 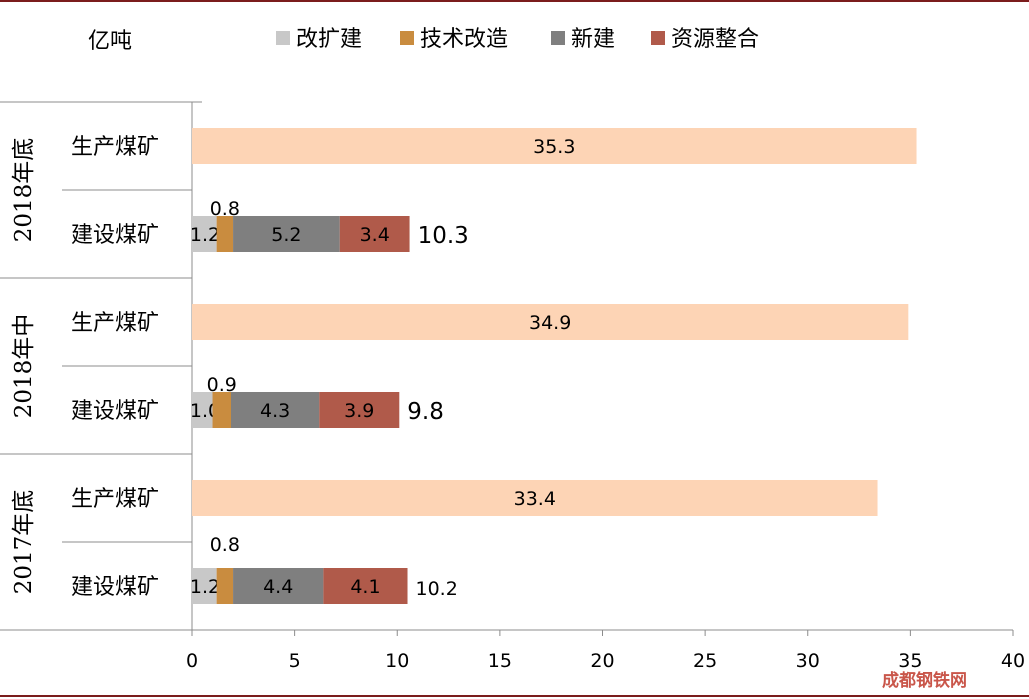 I want to click on segment-value-label: 5.2, so click(x=286, y=235).